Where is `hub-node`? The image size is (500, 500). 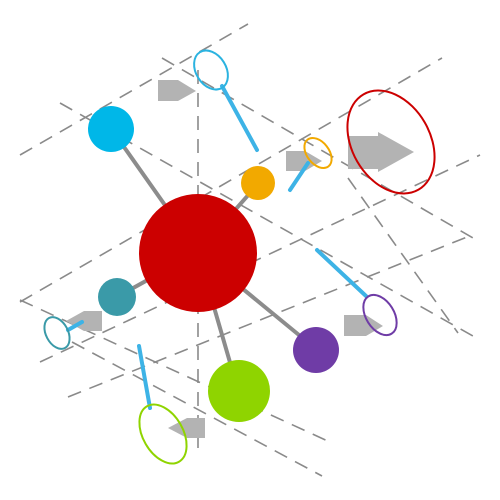 hub-node is located at coordinates (198, 253).